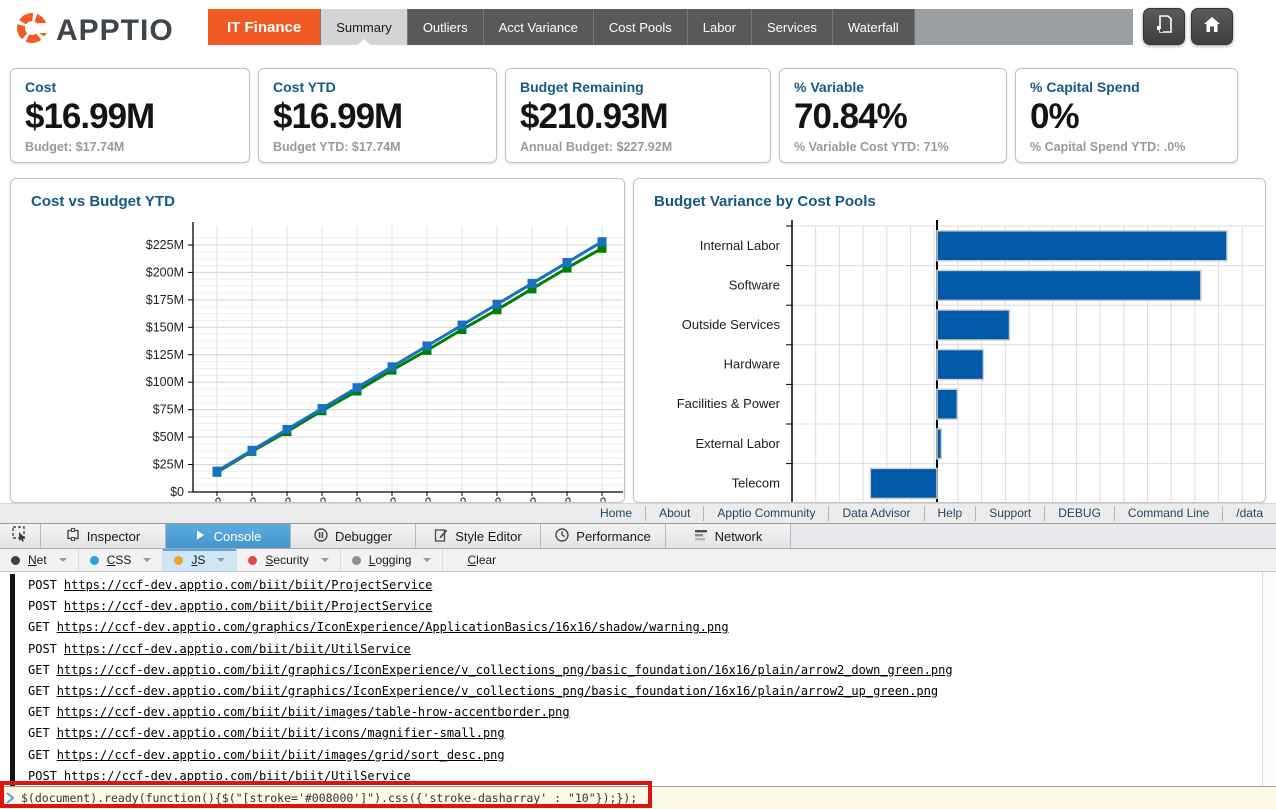  What do you see at coordinates (873, 27) in the screenshot?
I see `tab-waterfall: Waterfall` at bounding box center [873, 27].